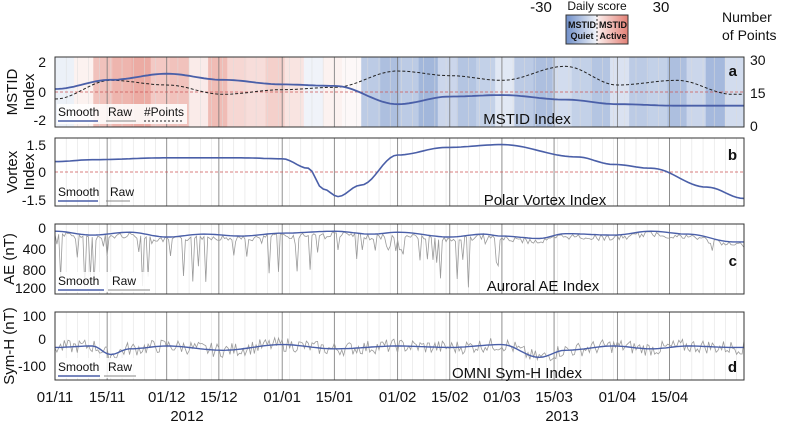 This screenshot has height=428, width=785. I want to click on colorbar-quiet-label-2: Quiet, so click(581, 36).